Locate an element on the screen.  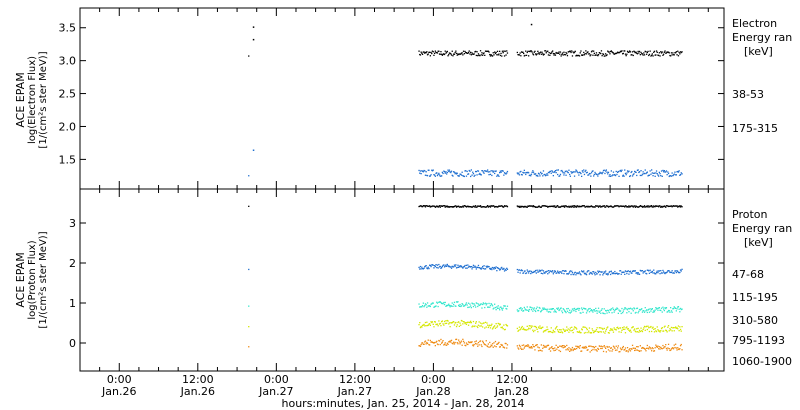
outlier-point is located at coordinates (253, 150).